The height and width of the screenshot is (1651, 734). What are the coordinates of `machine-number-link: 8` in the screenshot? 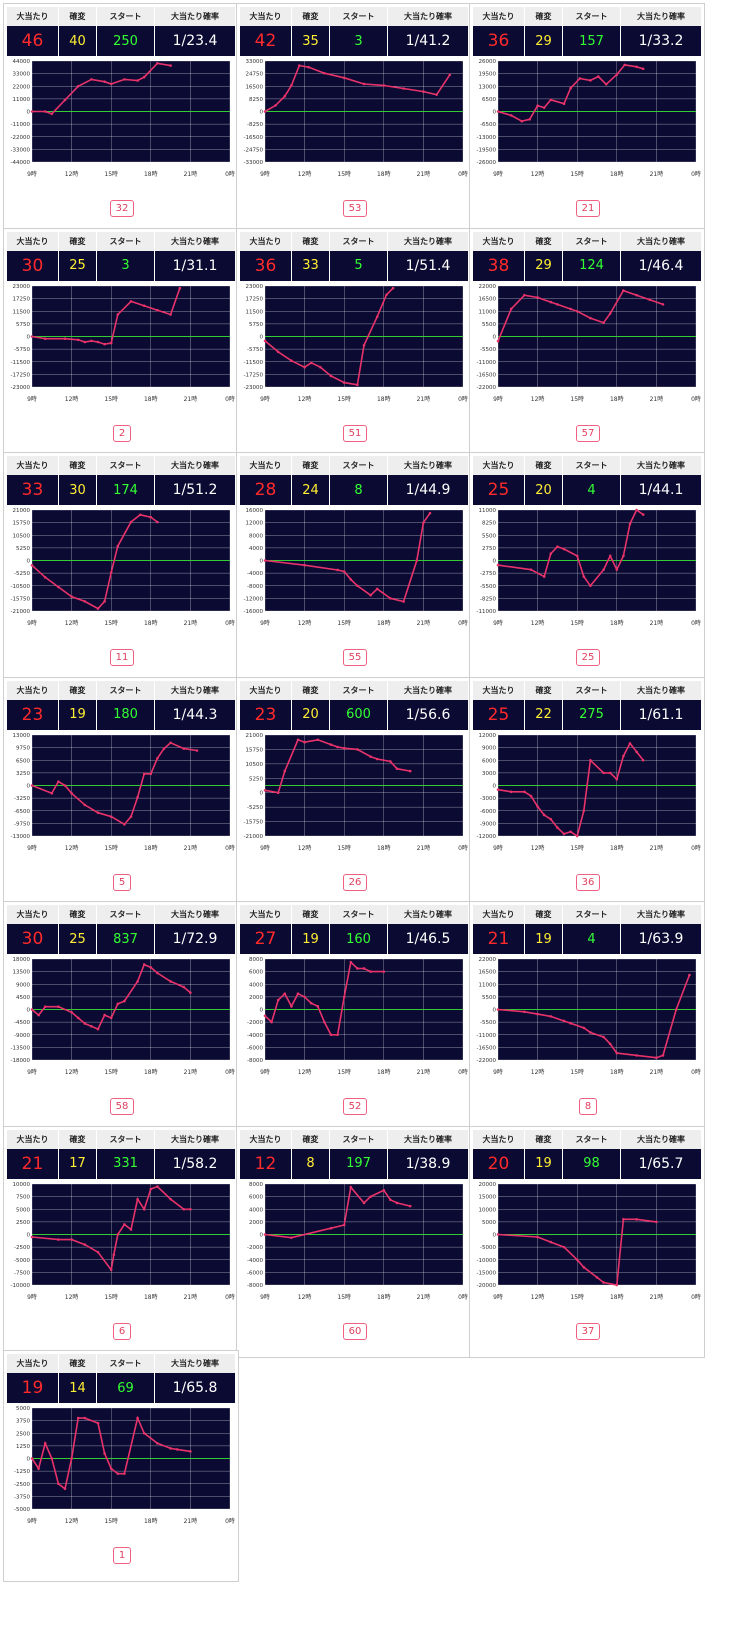 It's located at (588, 1106).